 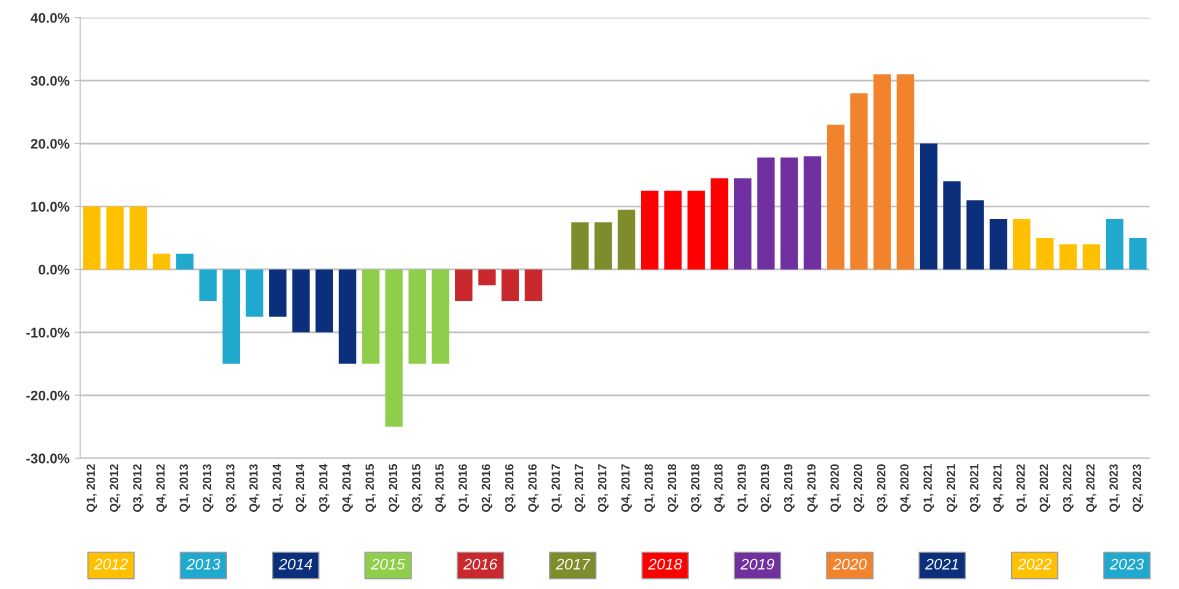 I want to click on x-tick-label: Q4, 2019, so click(x=812, y=488).